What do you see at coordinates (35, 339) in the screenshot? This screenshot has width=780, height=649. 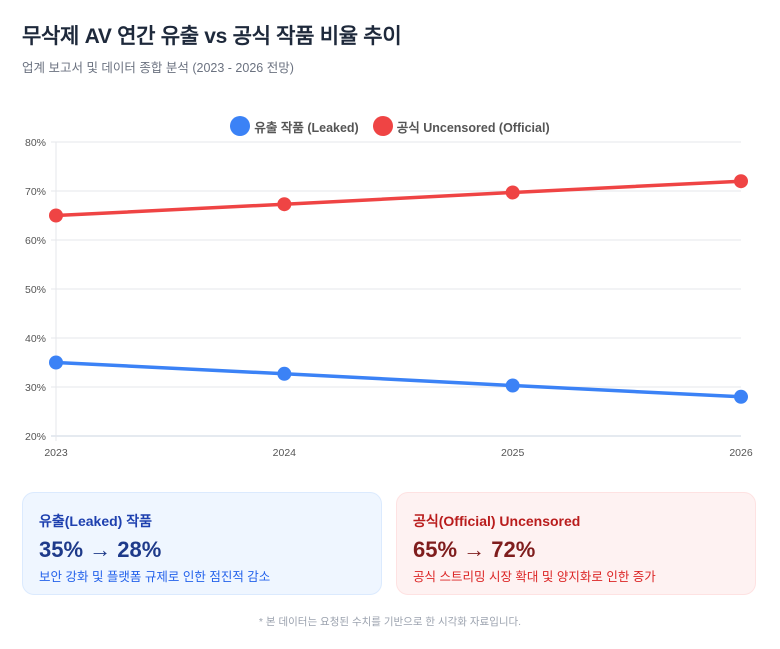 I see `y-tick-label: 40%` at bounding box center [35, 339].